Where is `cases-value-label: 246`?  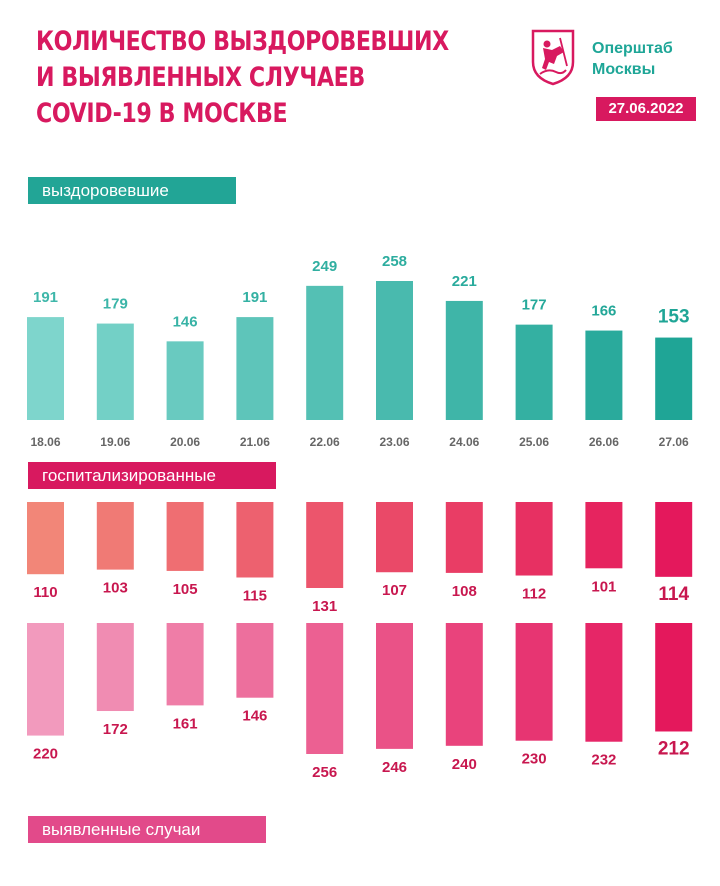 cases-value-label: 246 is located at coordinates (394, 767).